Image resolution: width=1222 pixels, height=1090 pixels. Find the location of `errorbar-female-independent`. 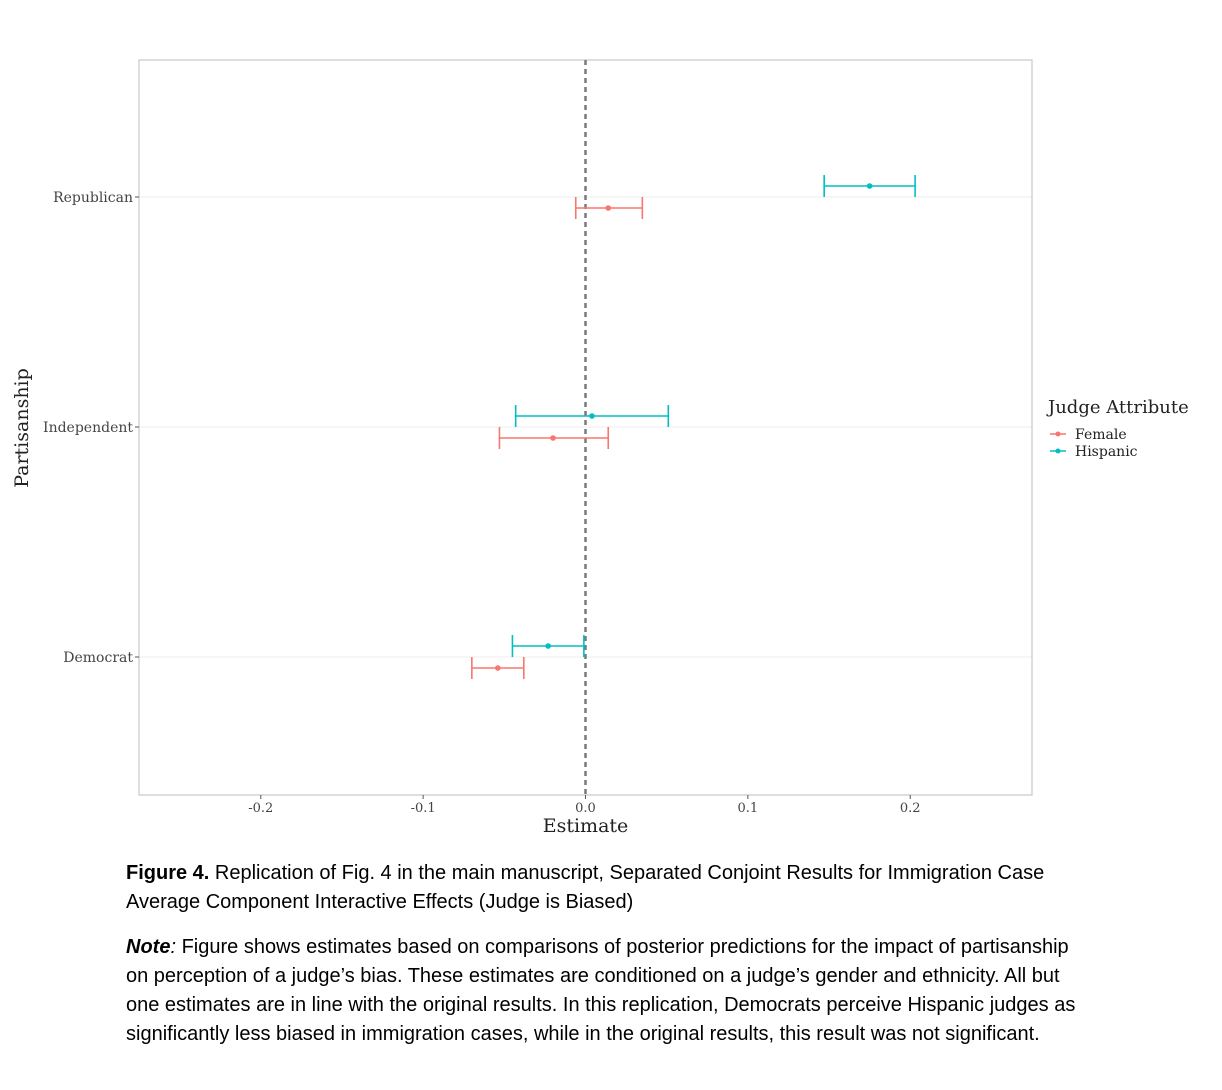

errorbar-female-independent is located at coordinates (554, 438).